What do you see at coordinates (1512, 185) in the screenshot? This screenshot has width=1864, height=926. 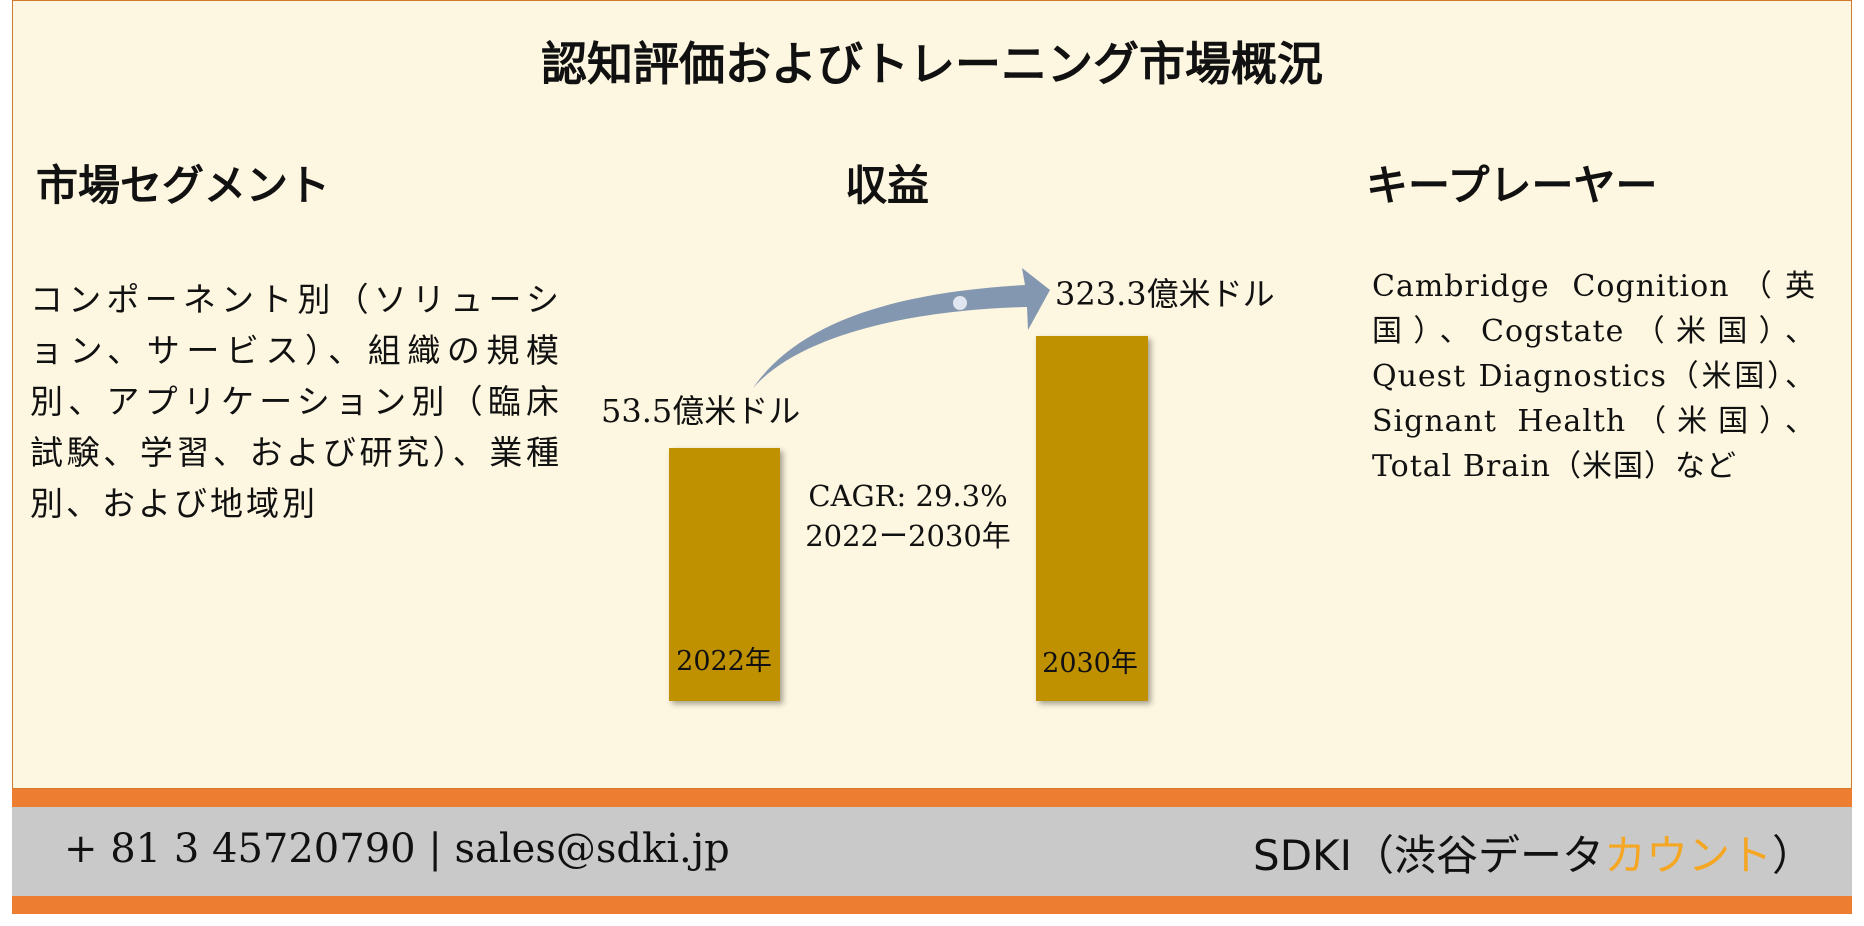 I see `players-heading: キープレーヤー` at bounding box center [1512, 185].